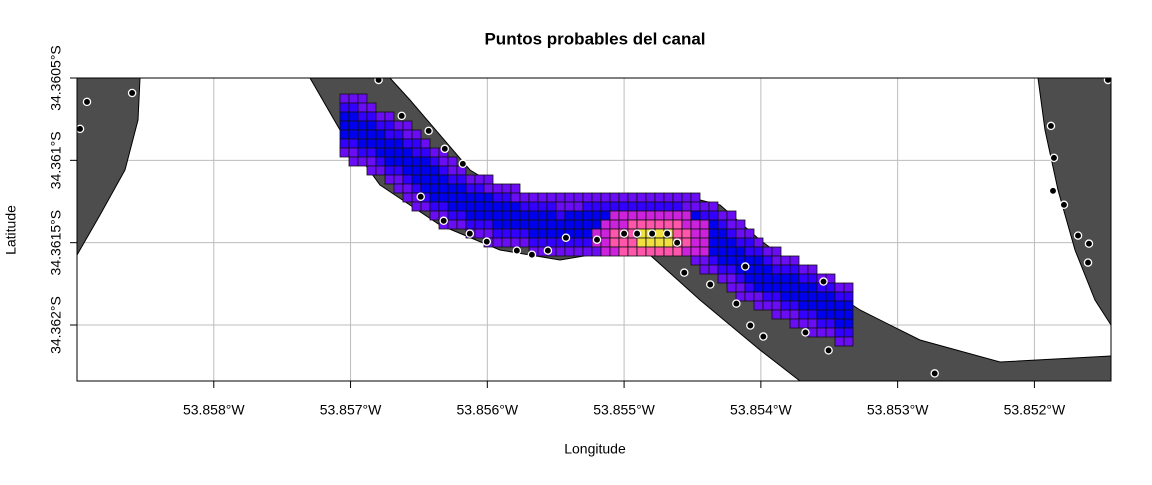 The height and width of the screenshot is (485, 1152). What do you see at coordinates (624, 410) in the screenshot?
I see `x-tick-label: 53.855°W` at bounding box center [624, 410].